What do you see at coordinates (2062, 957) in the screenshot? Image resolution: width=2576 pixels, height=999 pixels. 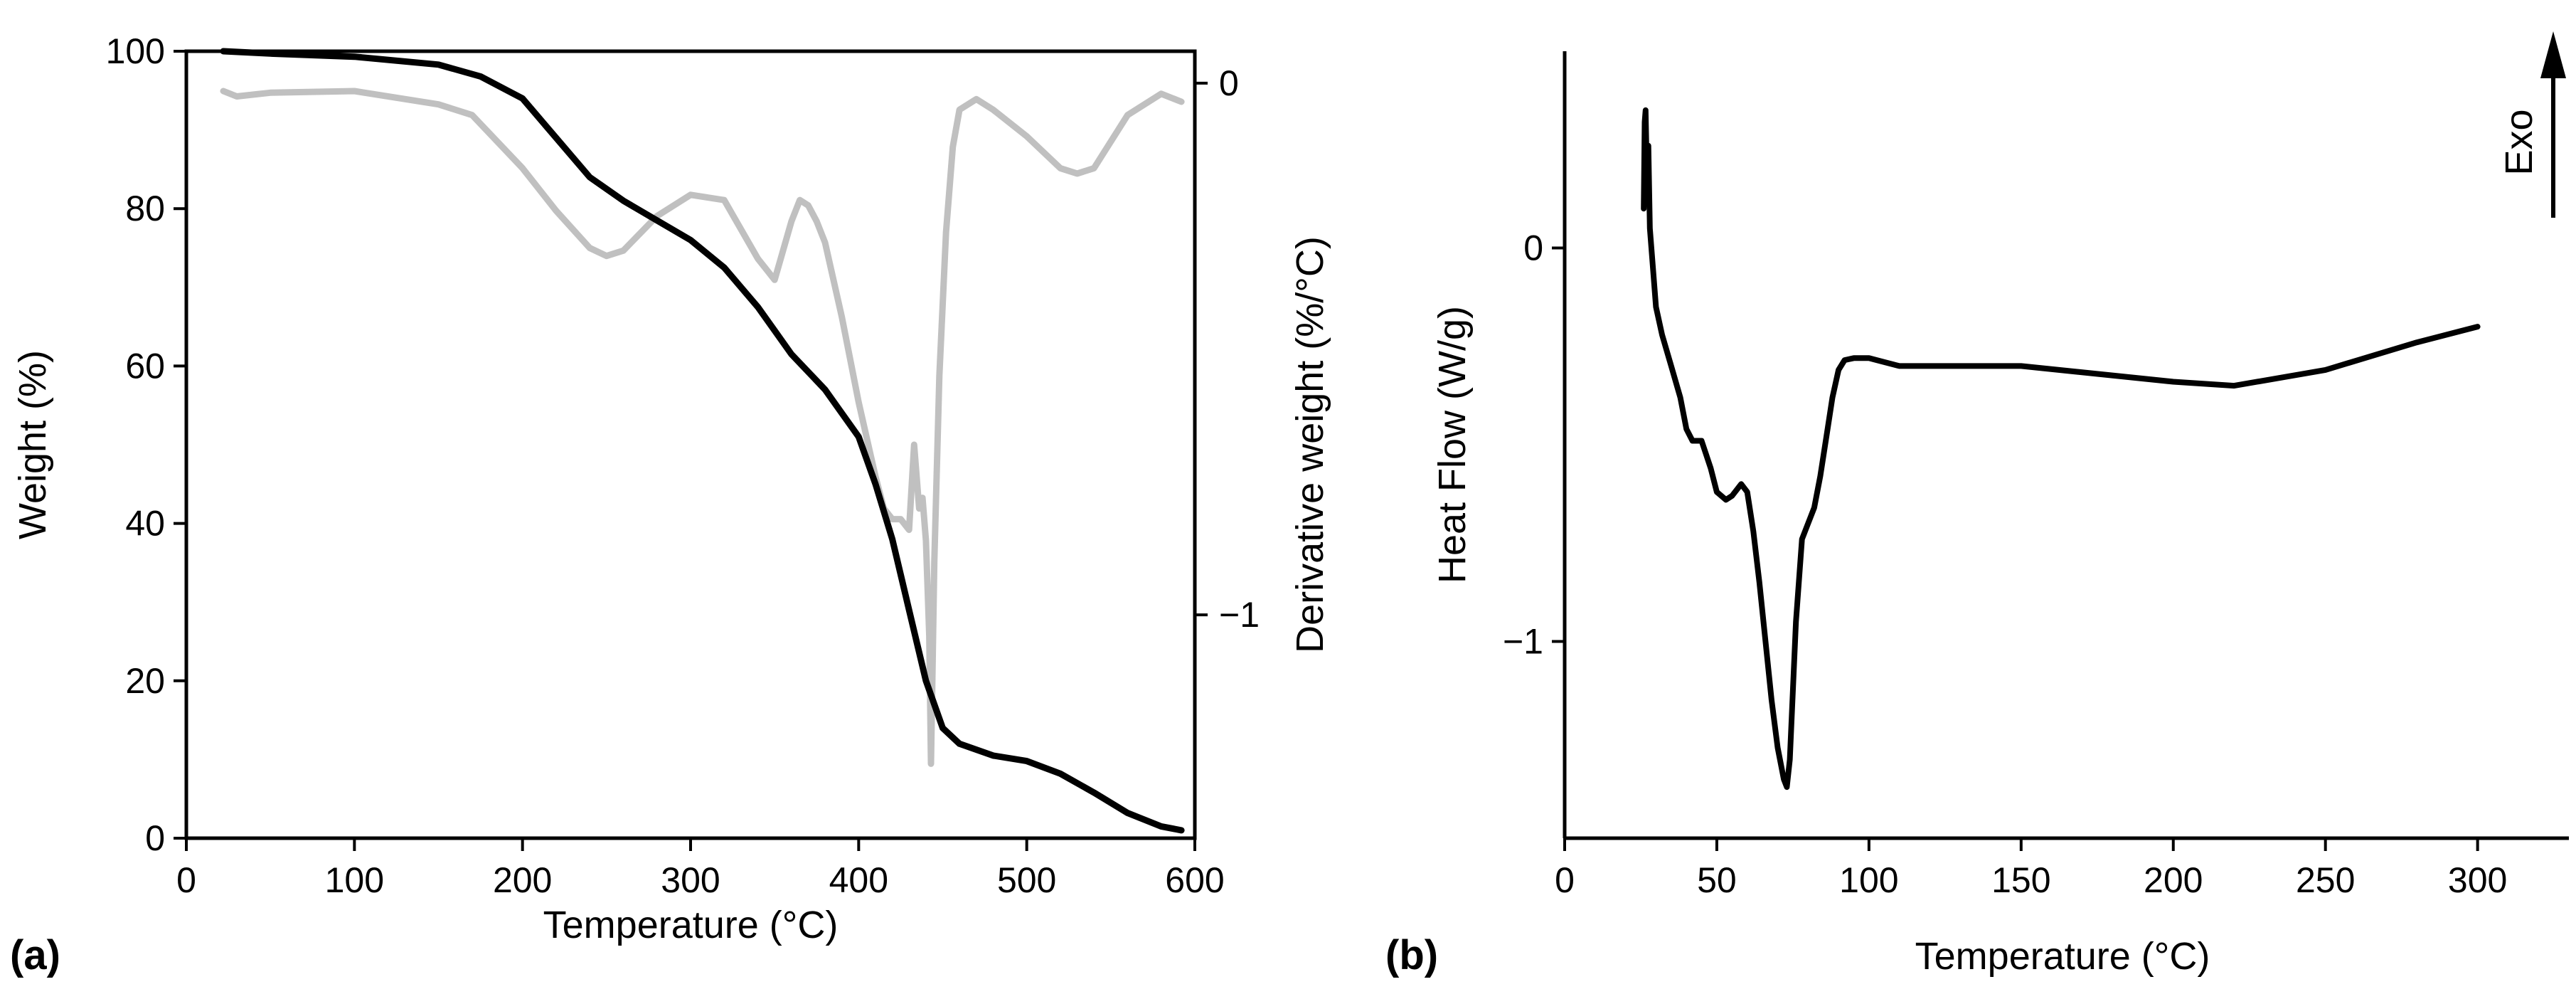 I see `panel-b-x-axis-title: Temperature (°C)` at bounding box center [2062, 957].